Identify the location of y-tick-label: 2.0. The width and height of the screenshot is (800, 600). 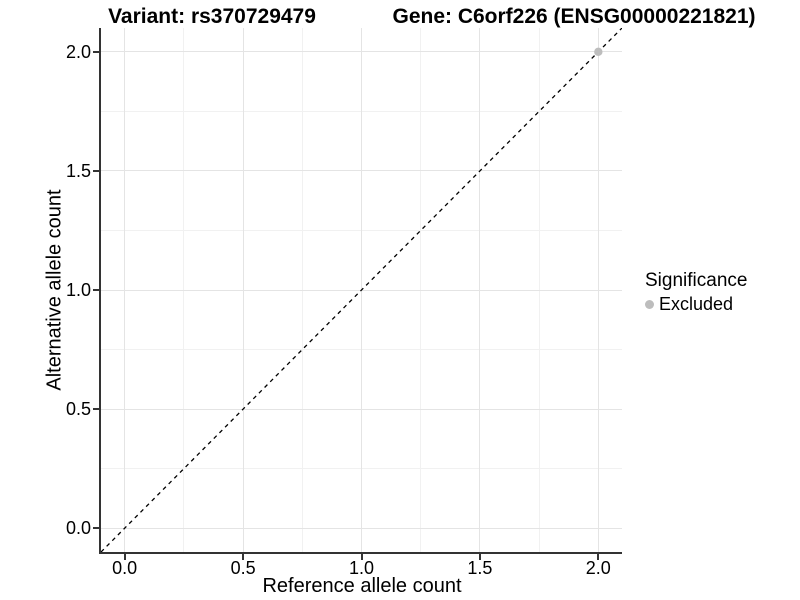
(78, 51).